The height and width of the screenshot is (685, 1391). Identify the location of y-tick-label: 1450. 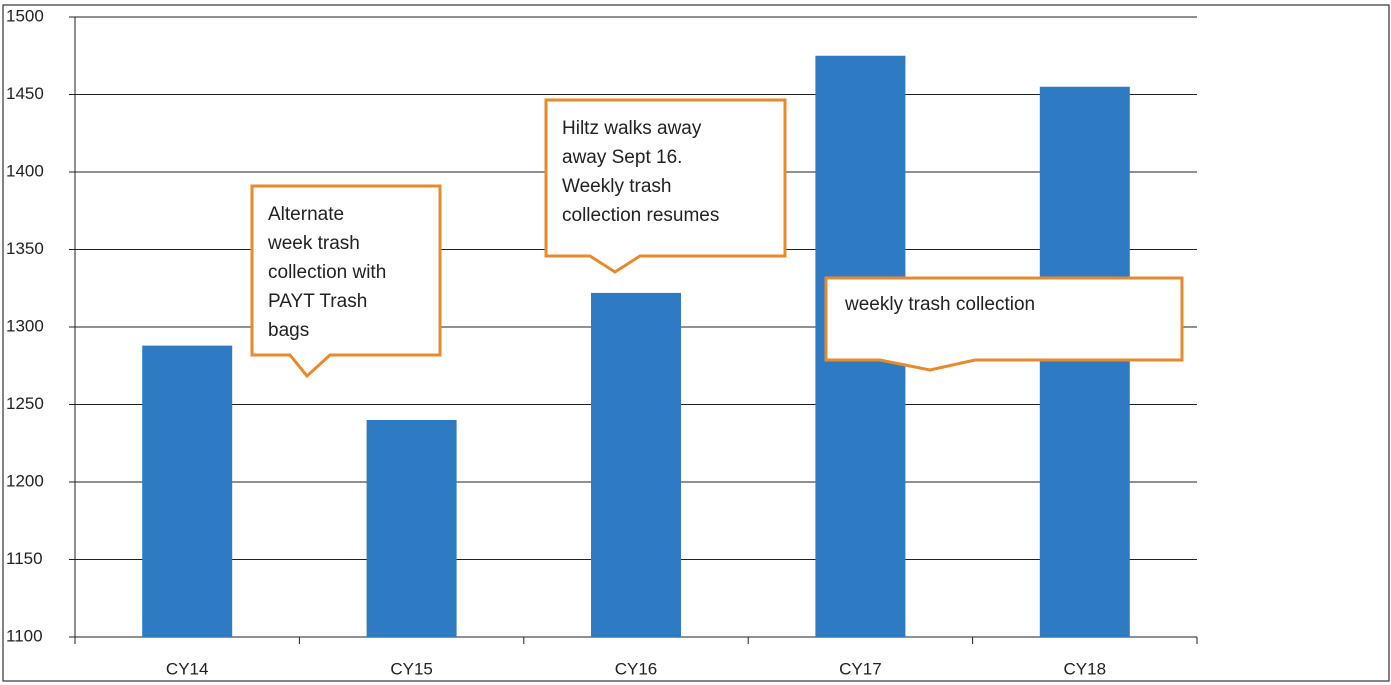
(25, 93).